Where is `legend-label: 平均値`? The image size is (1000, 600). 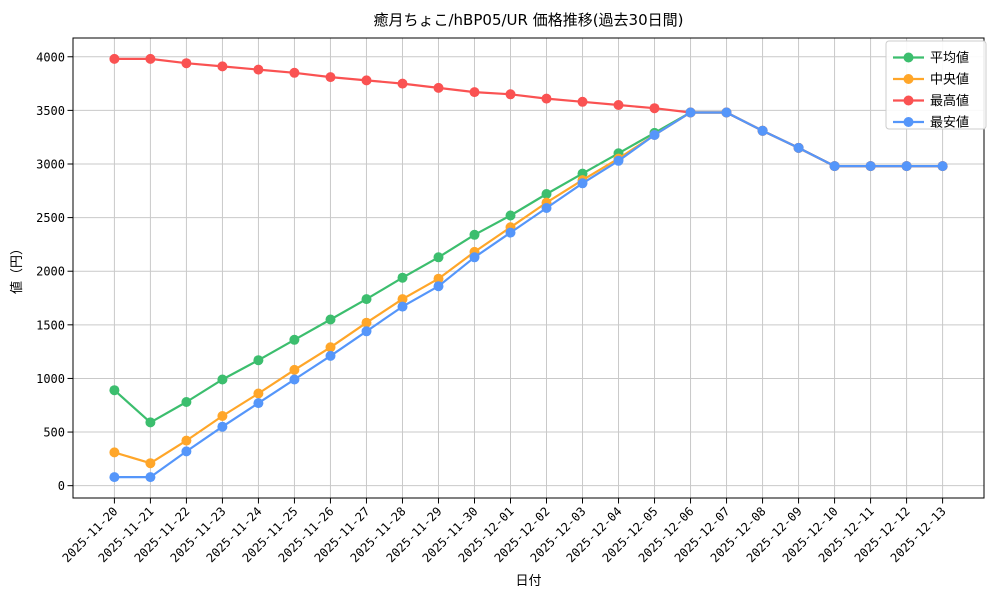 legend-label: 平均値 is located at coordinates (949, 58).